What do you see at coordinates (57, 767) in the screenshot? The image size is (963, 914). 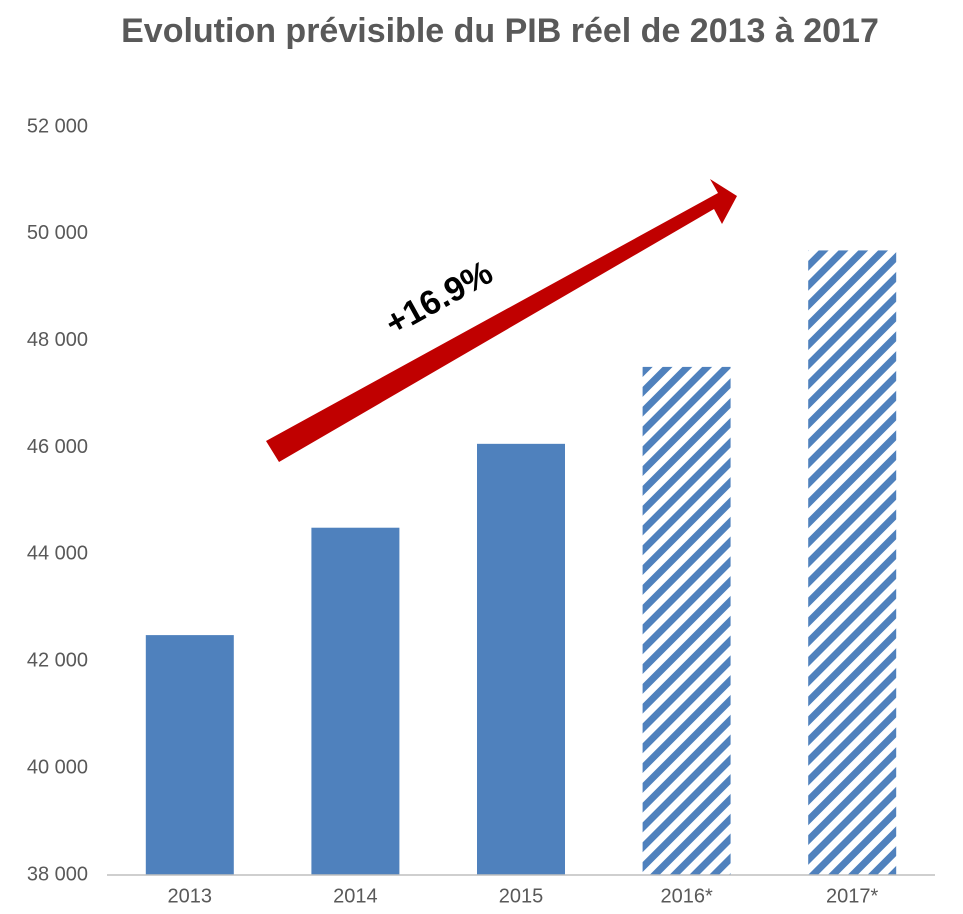 I see `y-tick-label: 40 000` at bounding box center [57, 767].